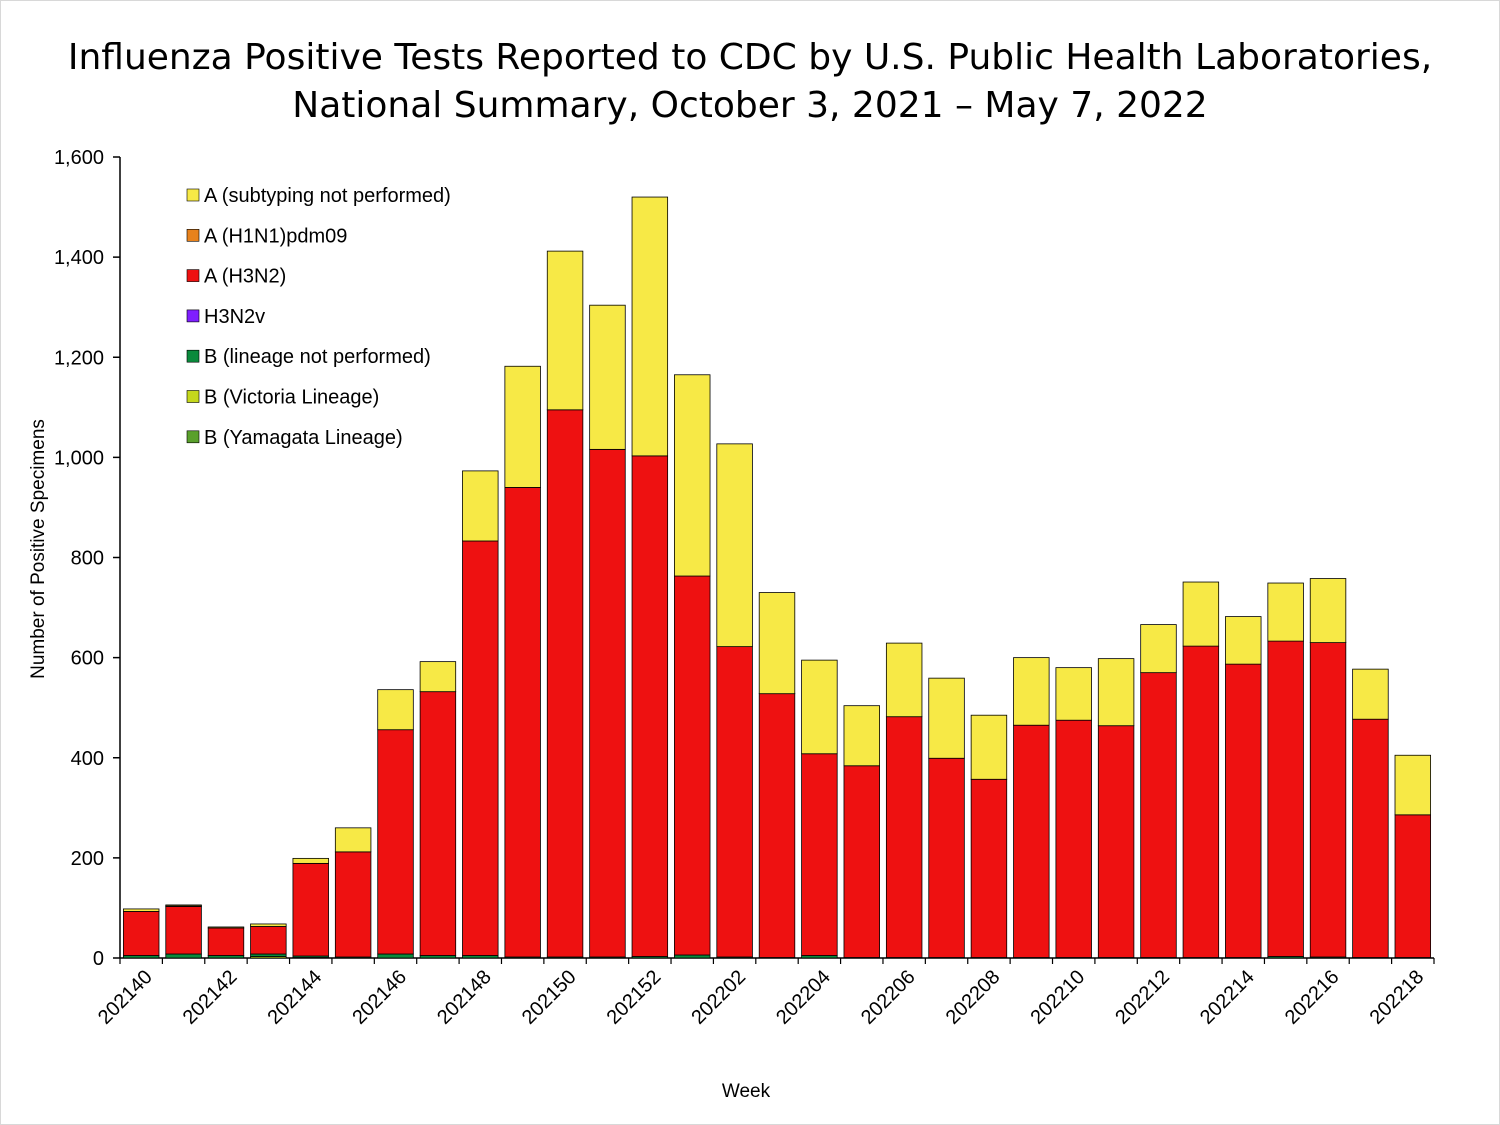 The height and width of the screenshot is (1125, 1500). What do you see at coordinates (79, 158) in the screenshot?
I see `y-tick-label: 1,600` at bounding box center [79, 158].